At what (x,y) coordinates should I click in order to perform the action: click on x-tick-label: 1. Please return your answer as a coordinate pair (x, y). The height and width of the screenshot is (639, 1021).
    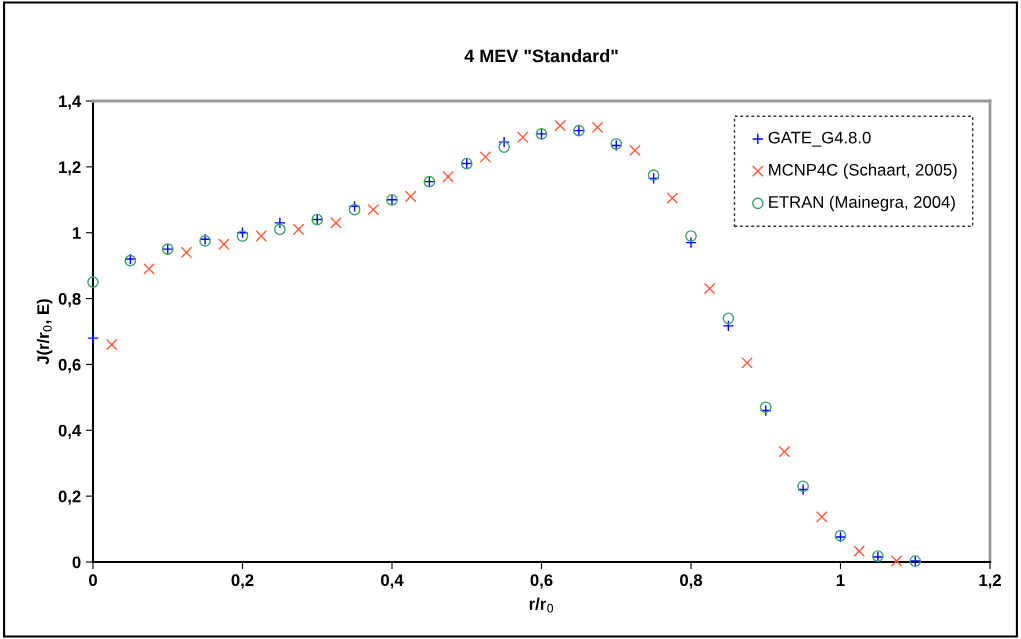
    Looking at the image, I should click on (840, 580).